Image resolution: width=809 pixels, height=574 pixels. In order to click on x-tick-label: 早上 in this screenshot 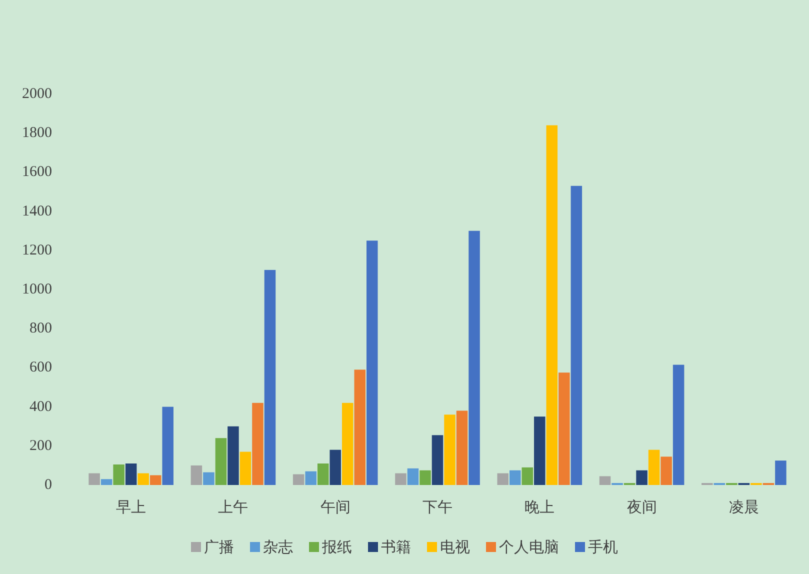, I will do `click(131, 507)`.